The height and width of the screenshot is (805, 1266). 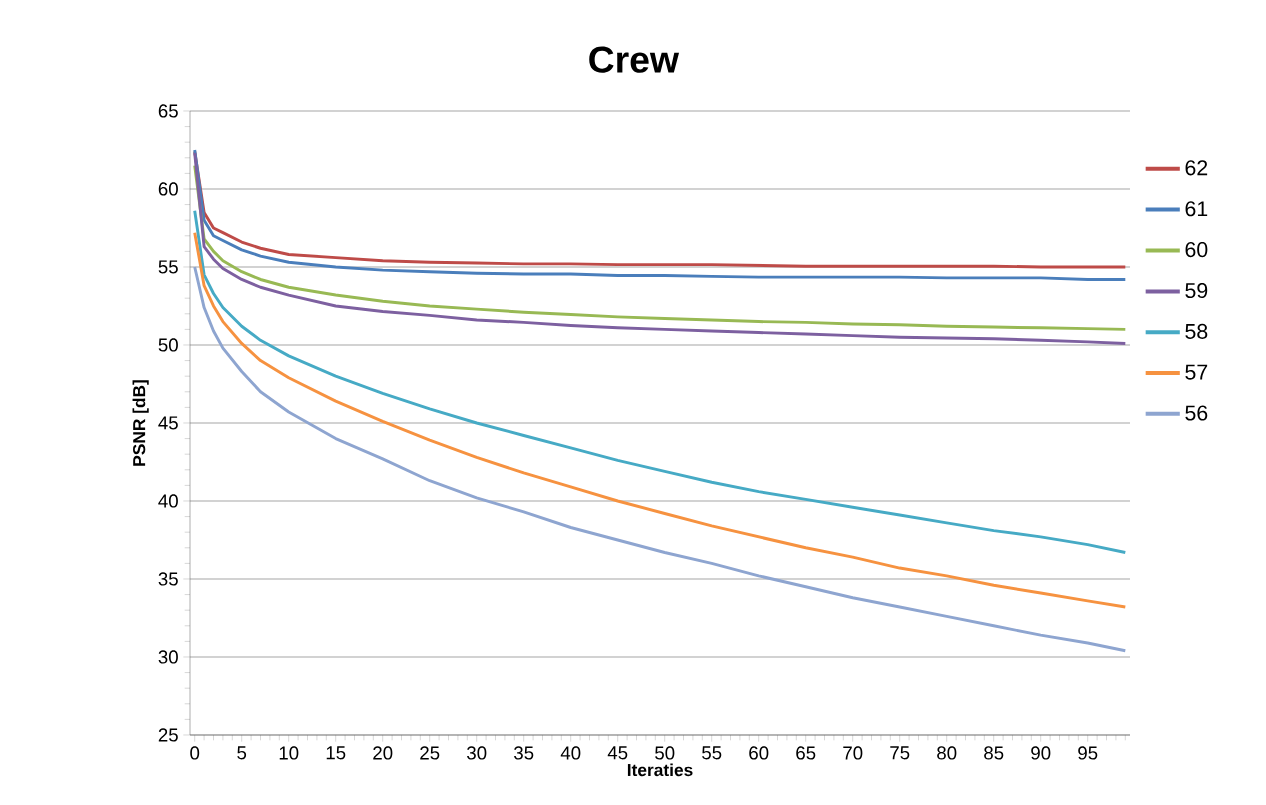 What do you see at coordinates (660, 770) in the screenshot?
I see `x-axis-title: Iteraties` at bounding box center [660, 770].